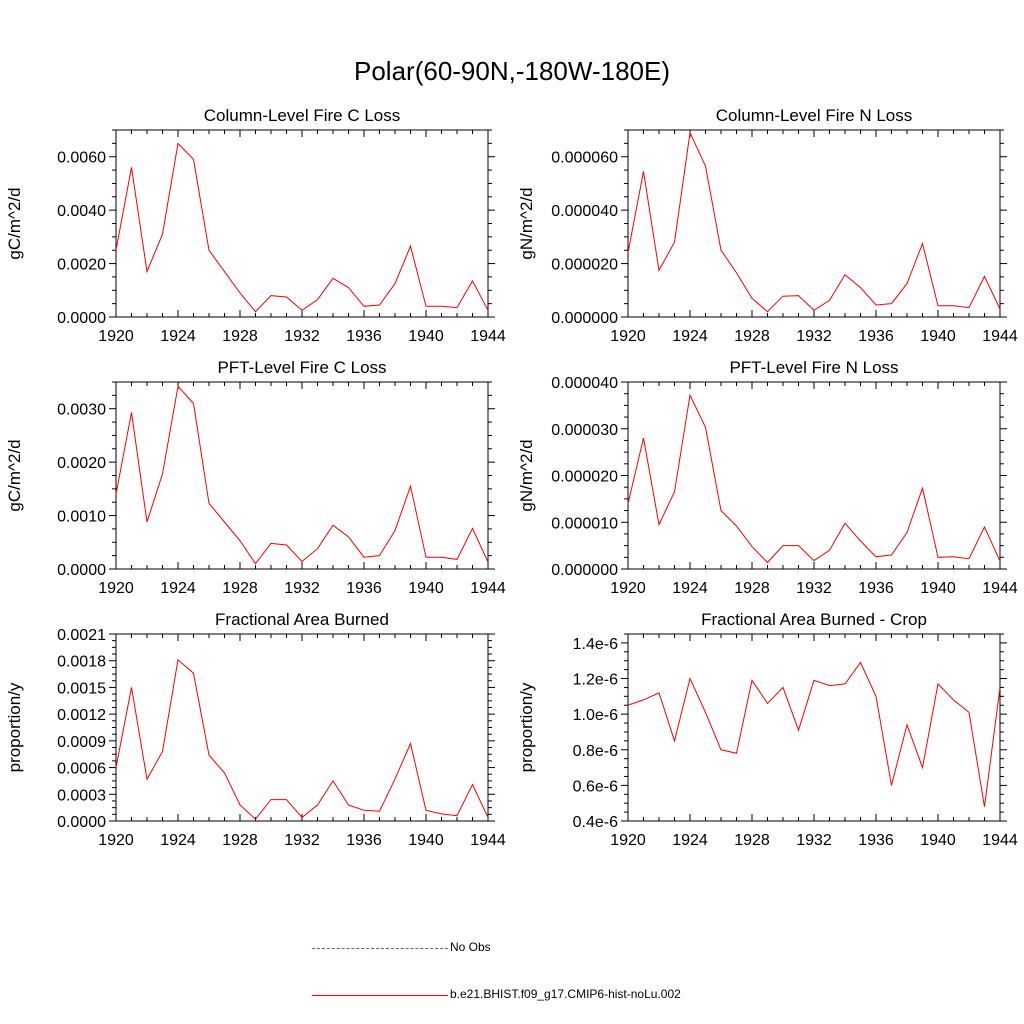 Image resolution: width=1024 pixels, height=1024 pixels. What do you see at coordinates (814, 115) in the screenshot?
I see `panel-title: Column-Level Fire N Loss` at bounding box center [814, 115].